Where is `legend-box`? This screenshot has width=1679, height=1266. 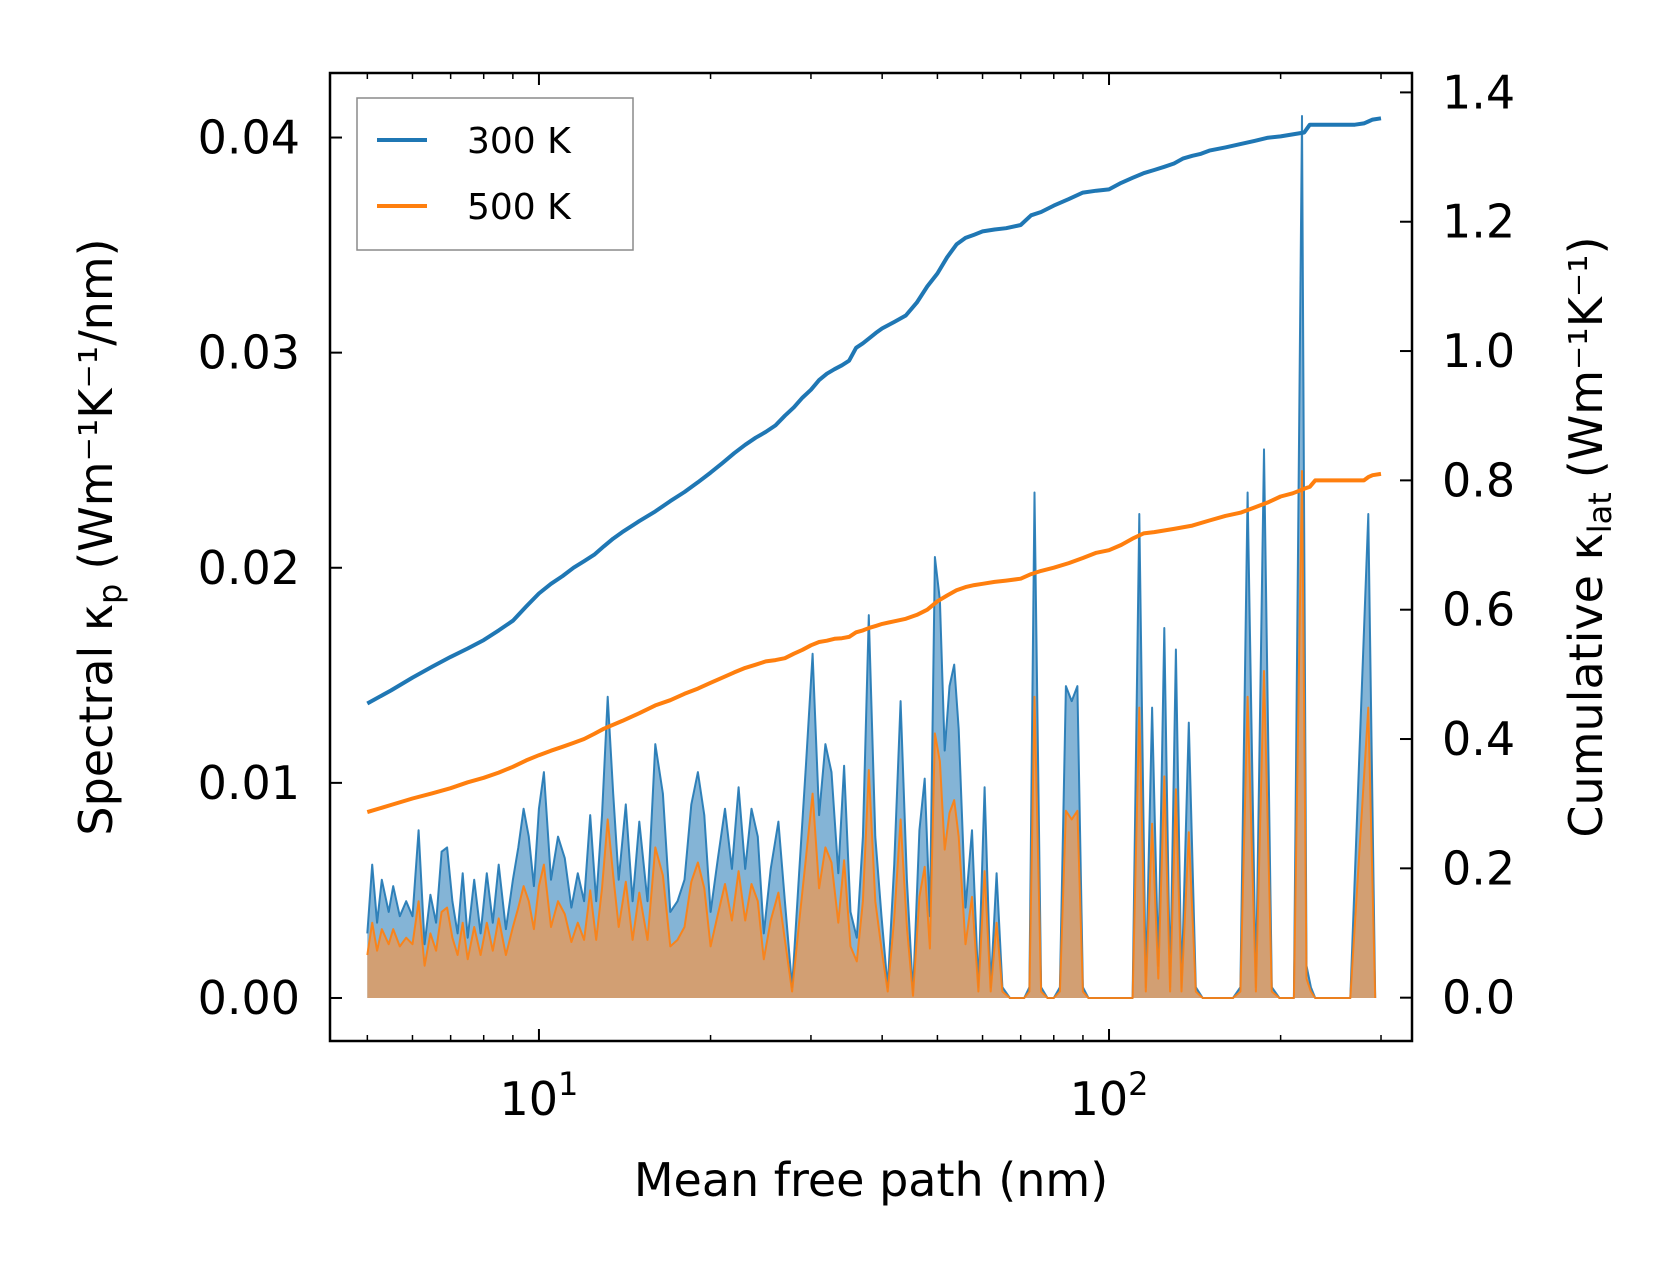
legend-box is located at coordinates (495, 174).